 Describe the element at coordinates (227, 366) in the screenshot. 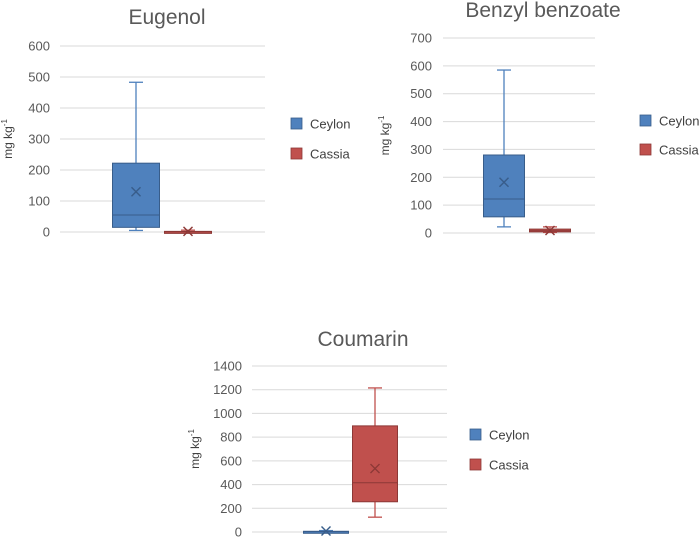

I see `y-tick-label: 1400` at that location.